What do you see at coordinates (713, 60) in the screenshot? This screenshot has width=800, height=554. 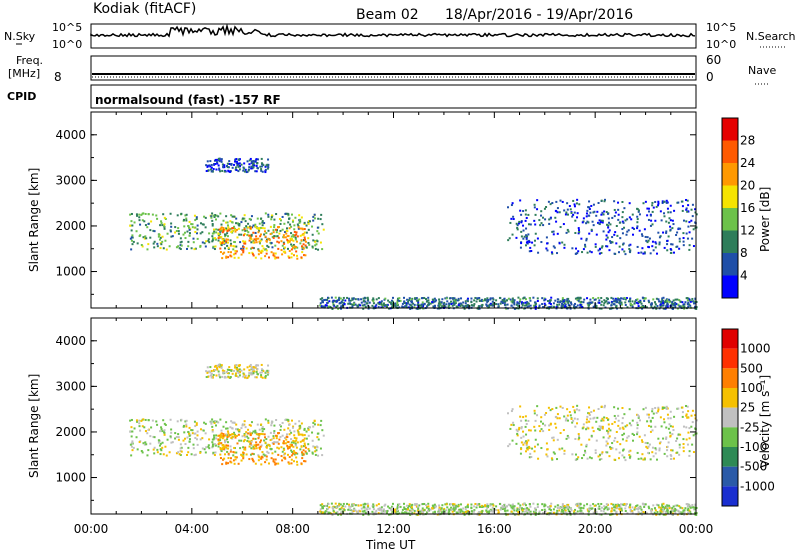 I see `nave-right-tick-top: 60` at bounding box center [713, 60].